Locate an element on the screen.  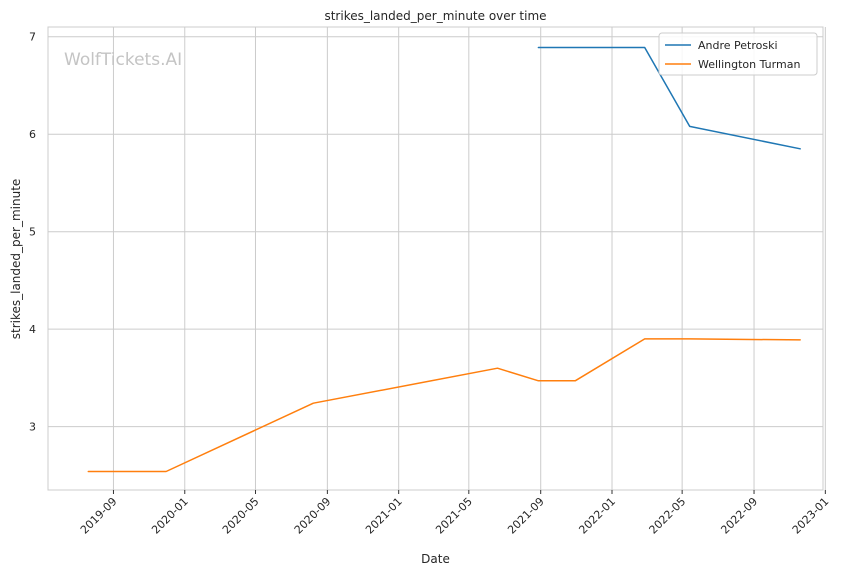
x-tick-label: 2021-05 is located at coordinates (454, 516).